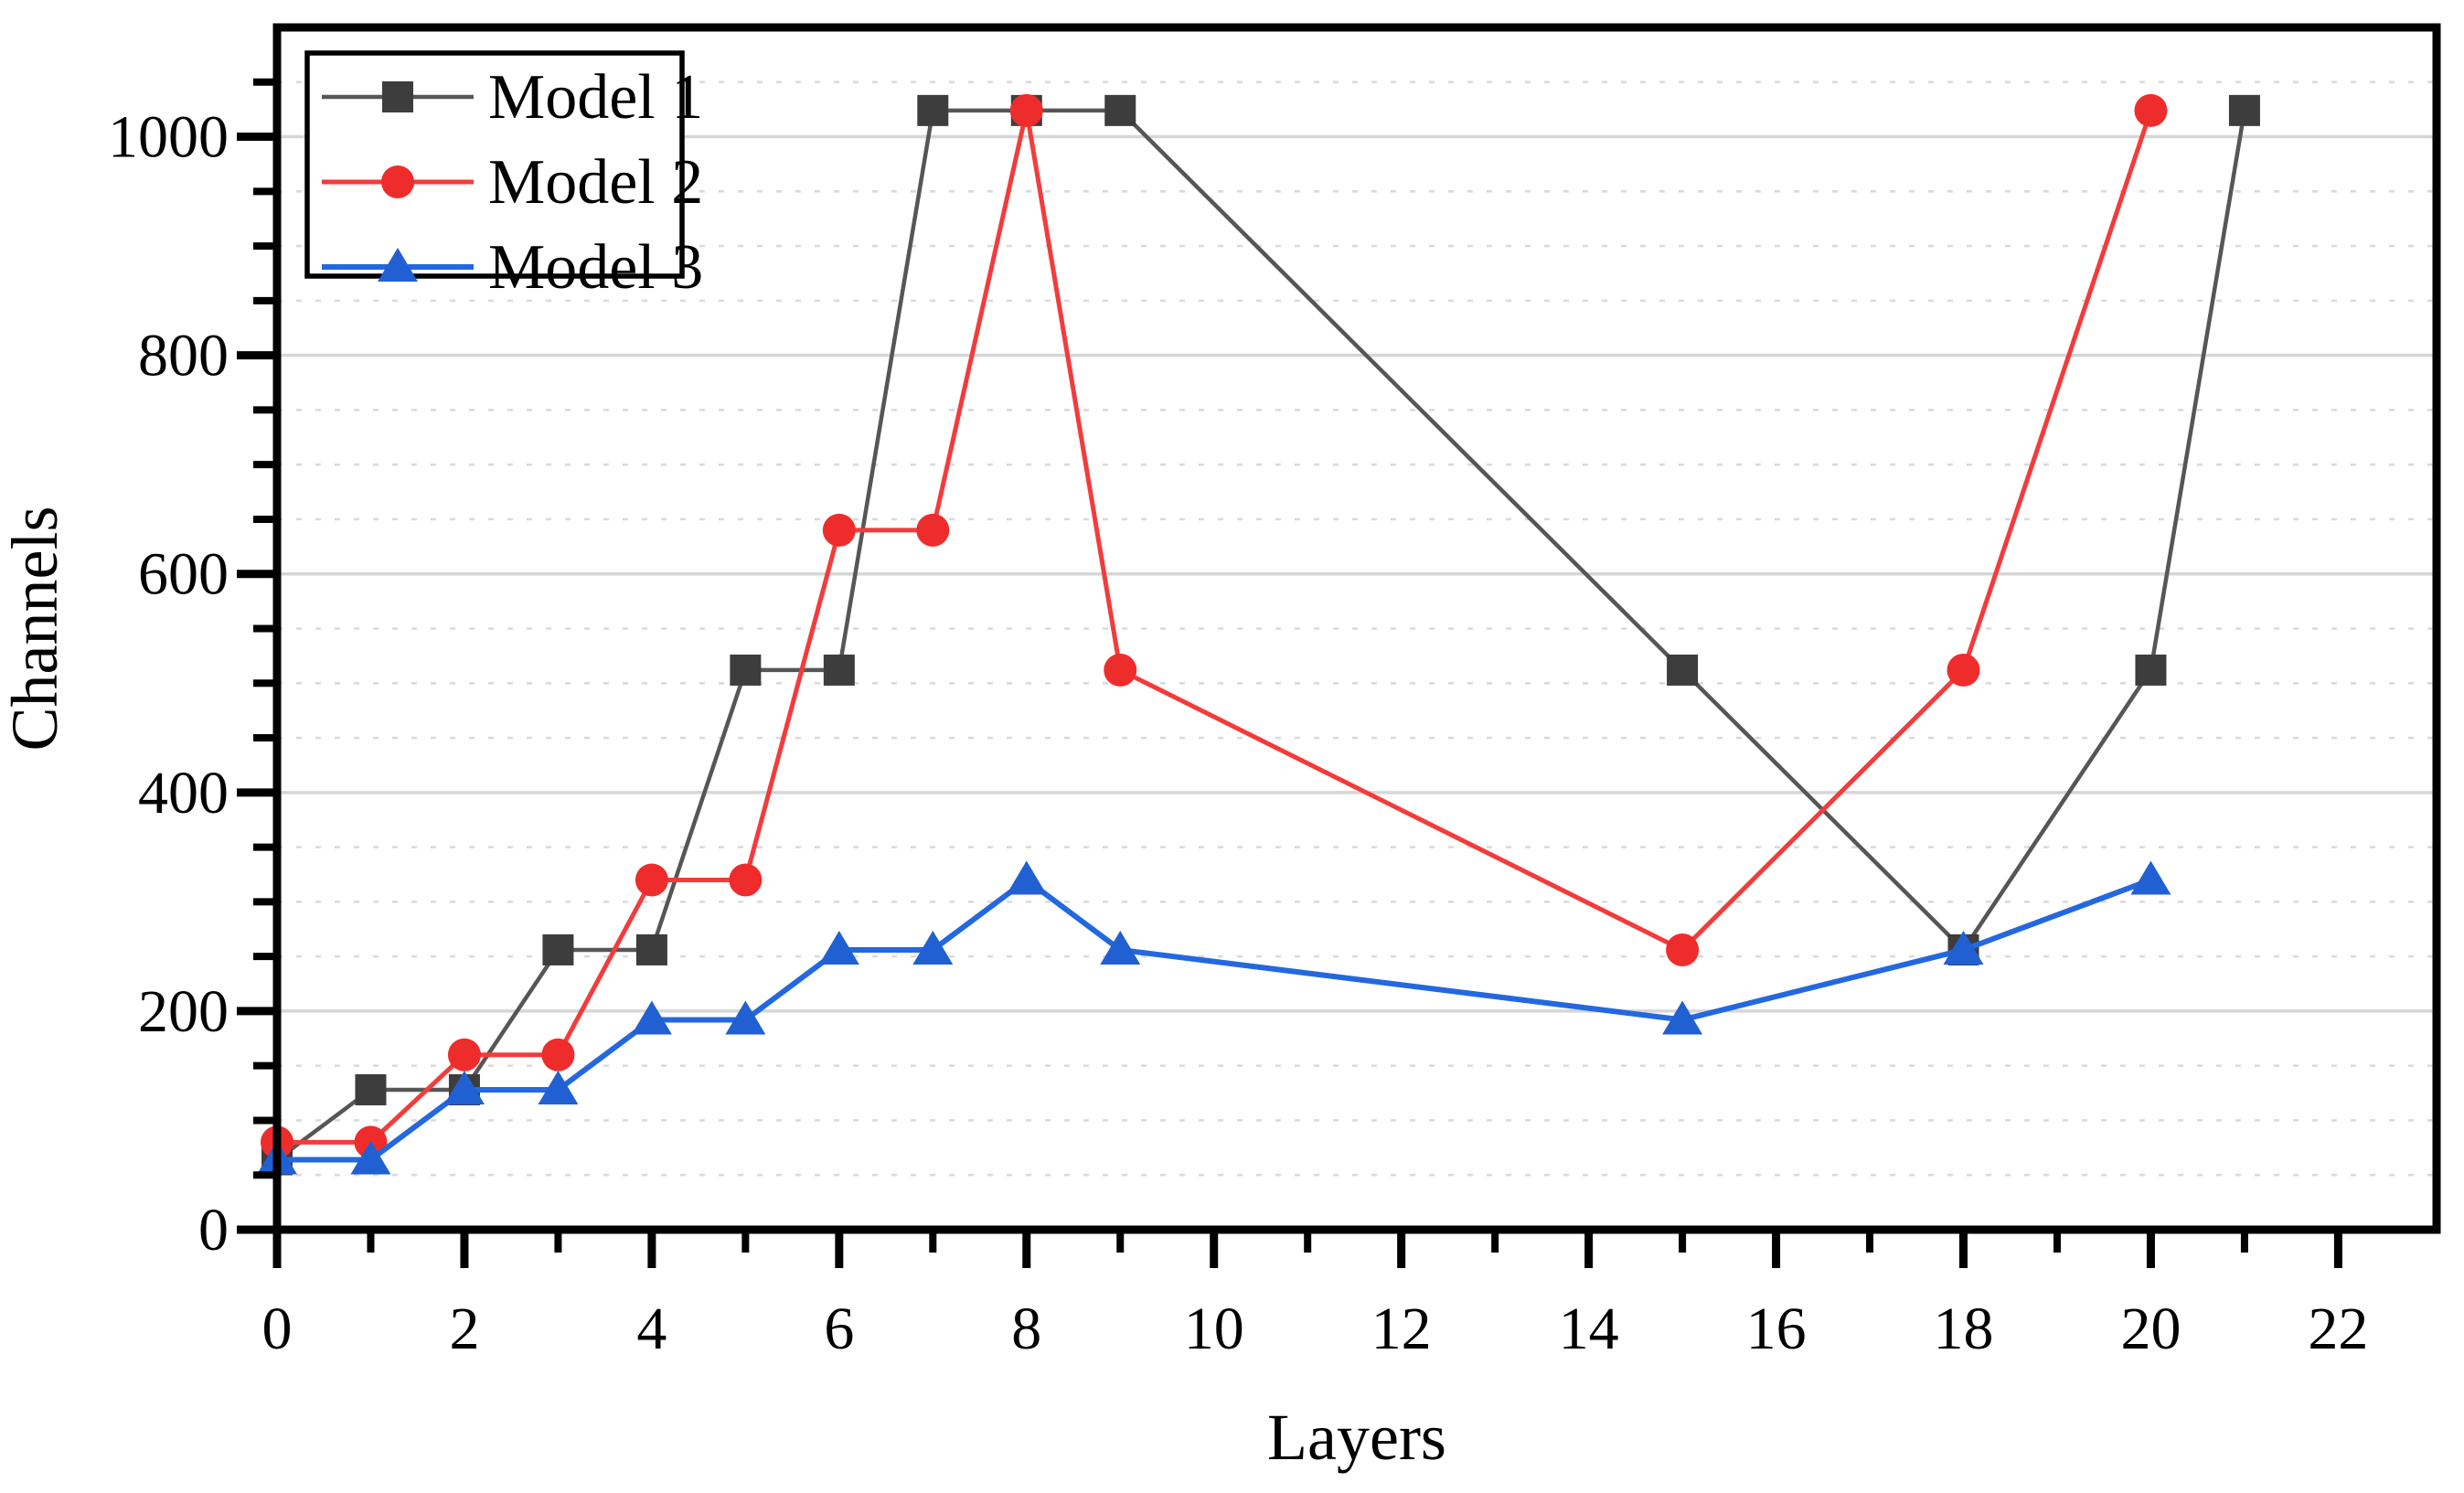 The image size is (2464, 1493). Describe the element at coordinates (2338, 1329) in the screenshot. I see `x-tick-label: 22` at that location.